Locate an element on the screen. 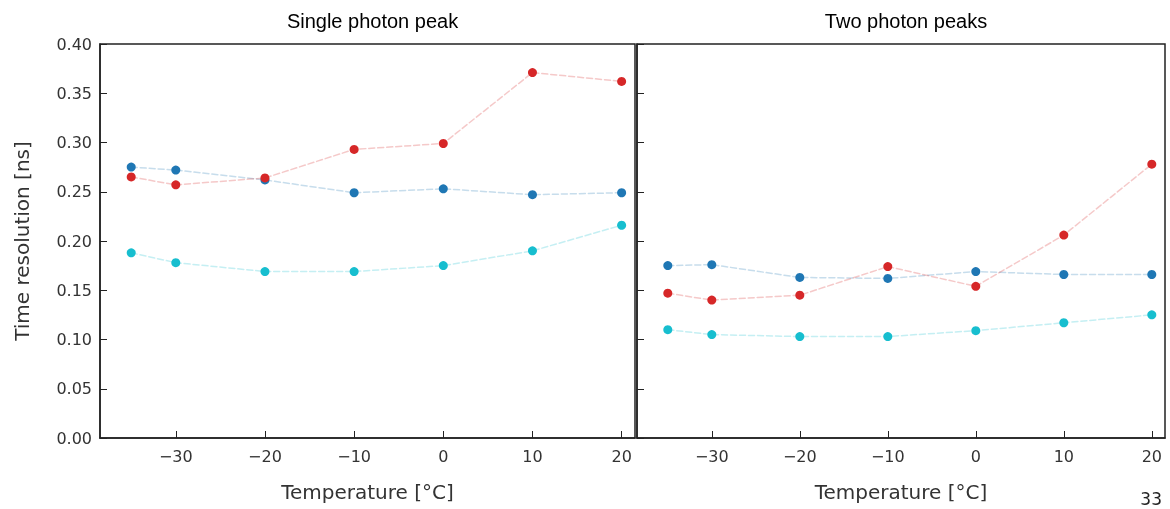 Image resolution: width=1170 pixels, height=509 pixels. y-tick-label: 0.40 is located at coordinates (74, 44).